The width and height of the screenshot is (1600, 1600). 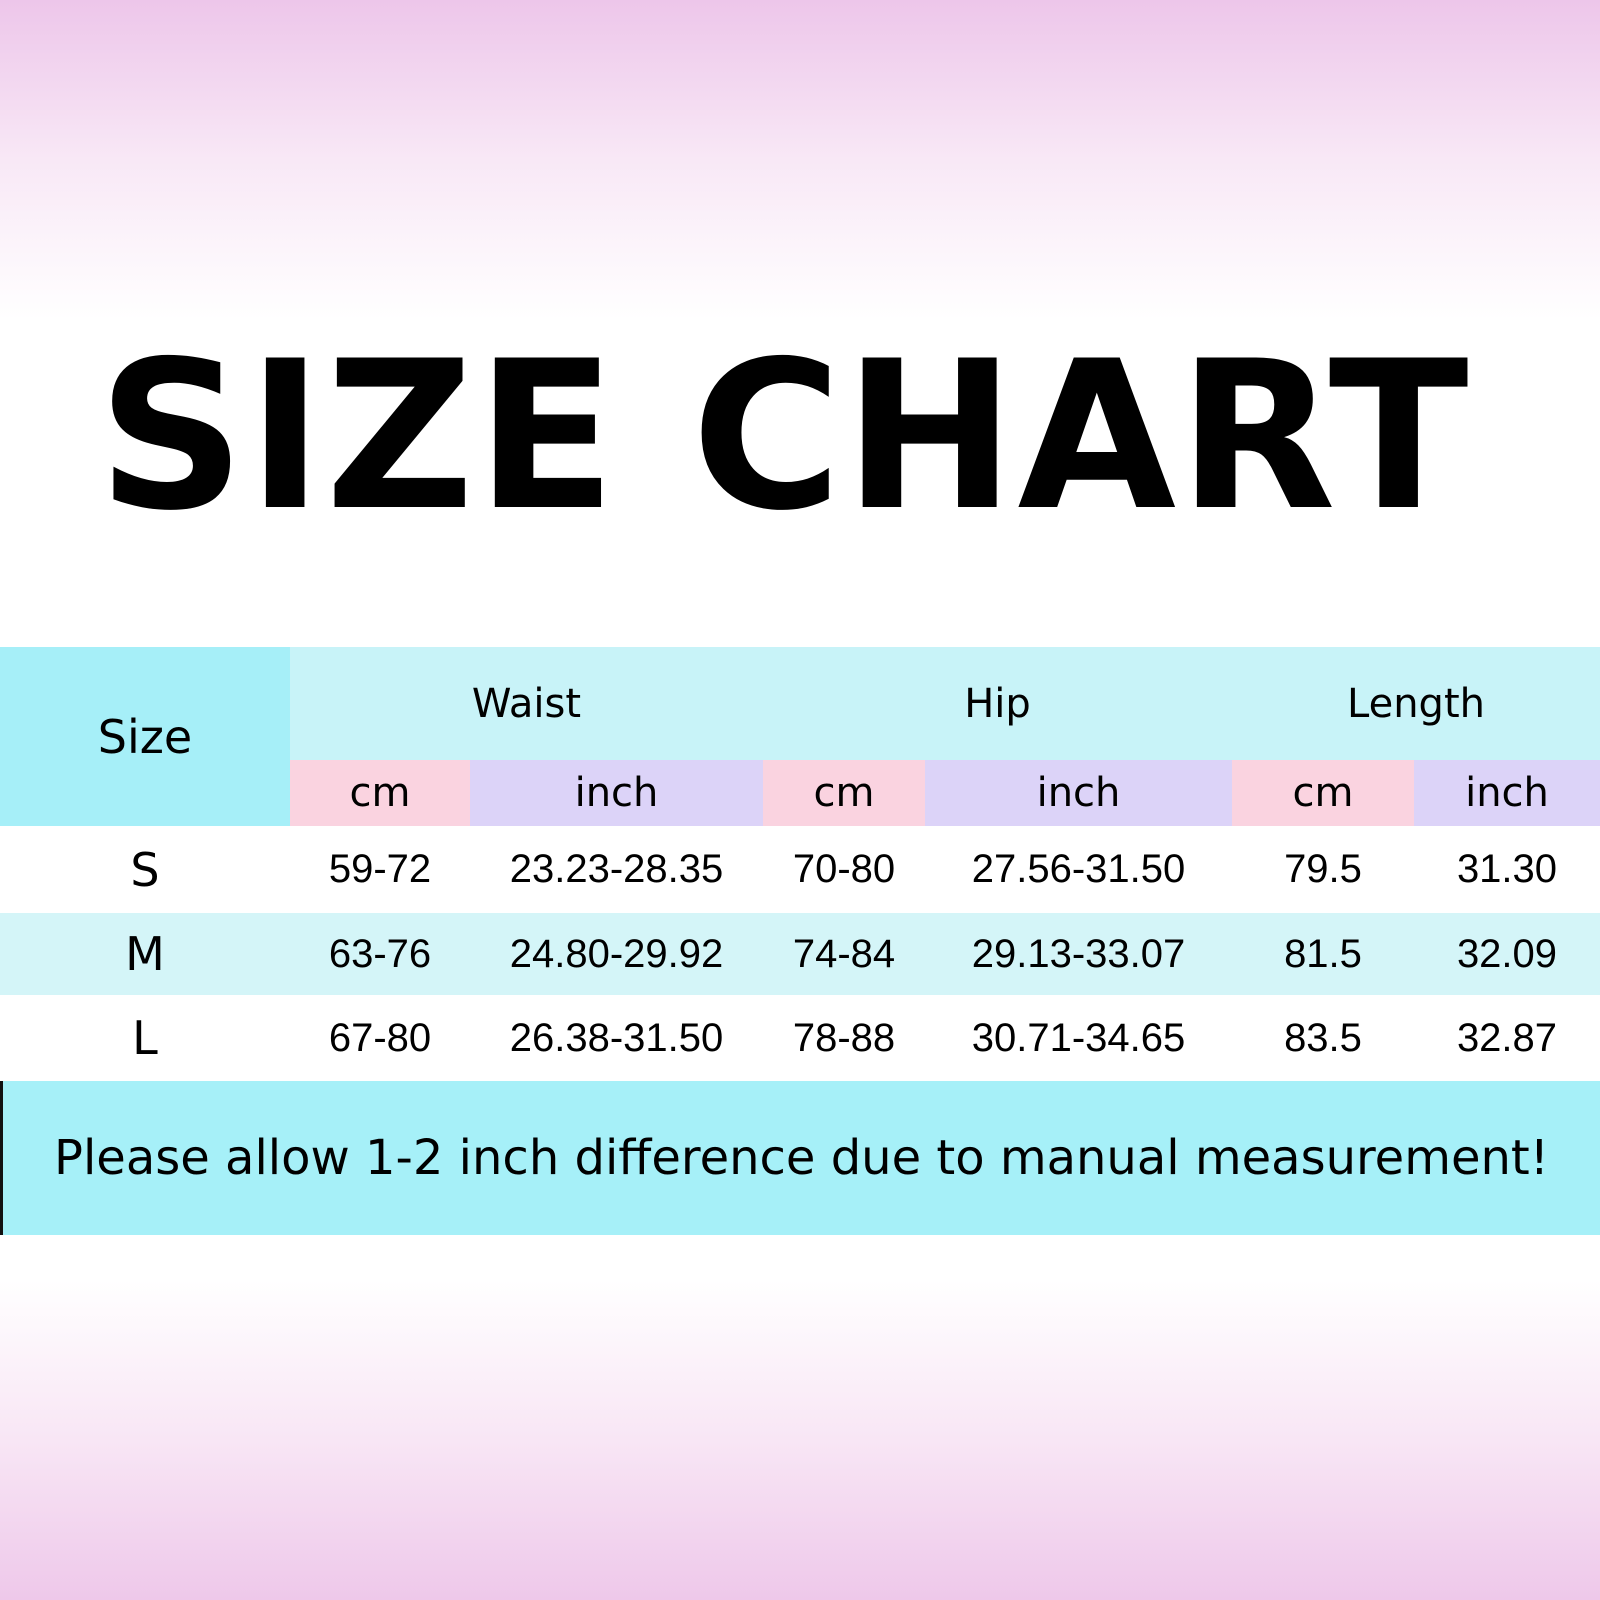 I want to click on table-cell: 78-88, so click(x=844, y=1037).